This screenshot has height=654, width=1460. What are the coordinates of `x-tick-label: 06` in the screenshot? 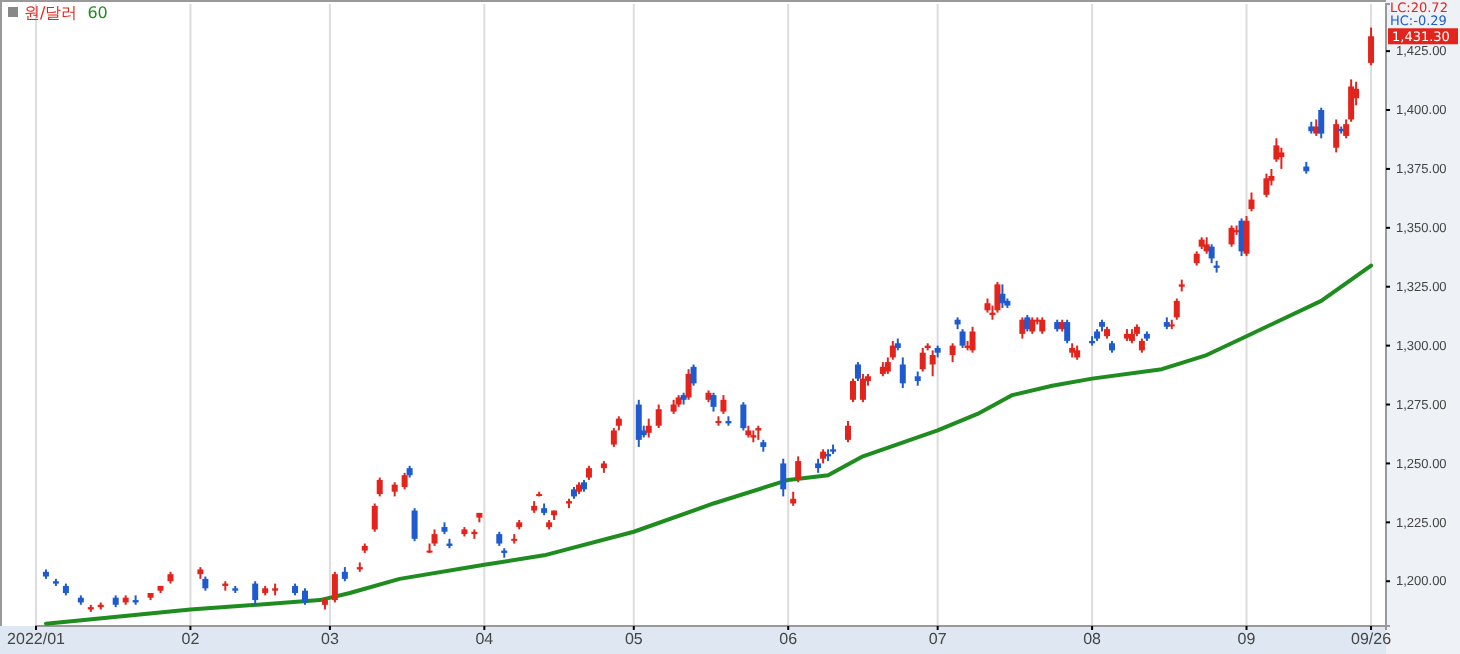 It's located at (789, 639).